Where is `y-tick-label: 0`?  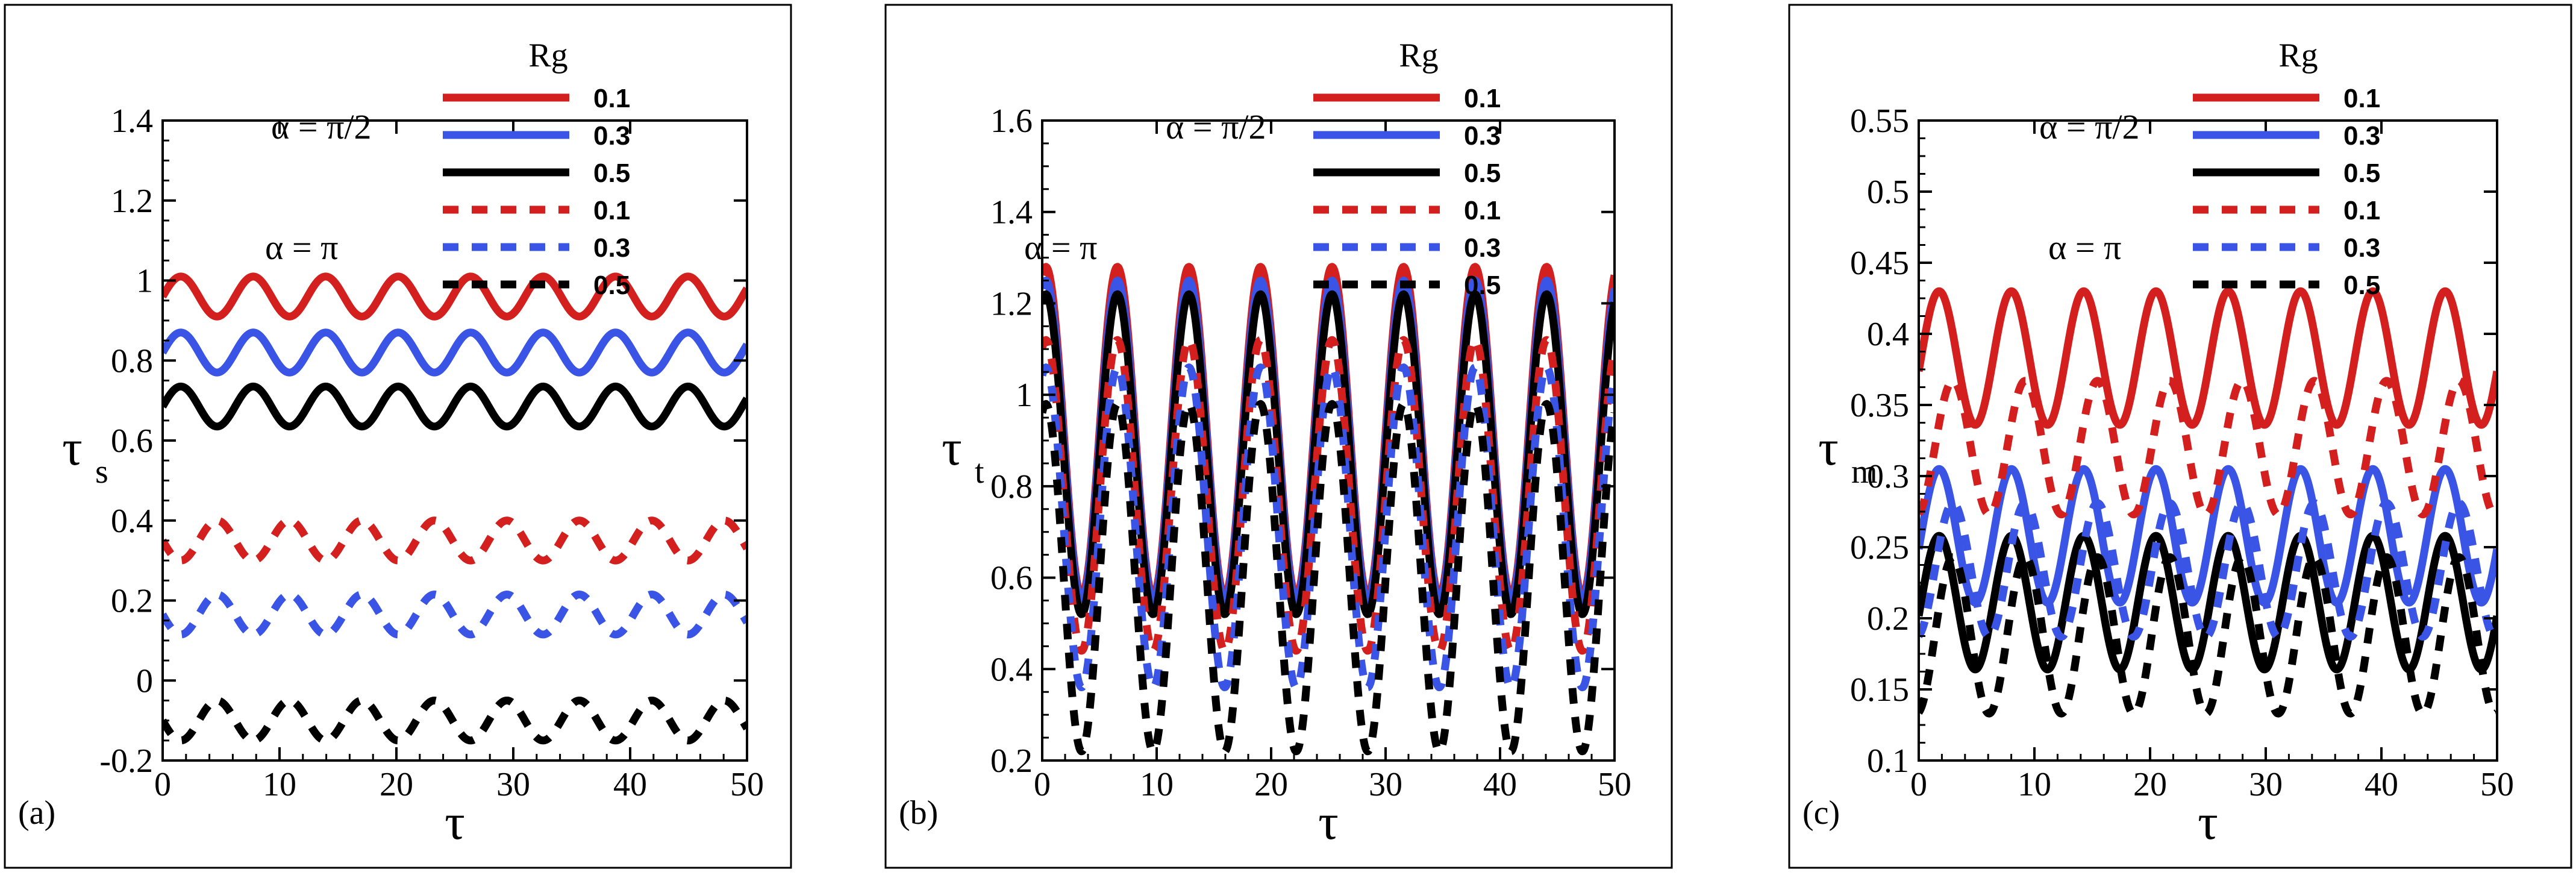 y-tick-label: 0 is located at coordinates (144, 681).